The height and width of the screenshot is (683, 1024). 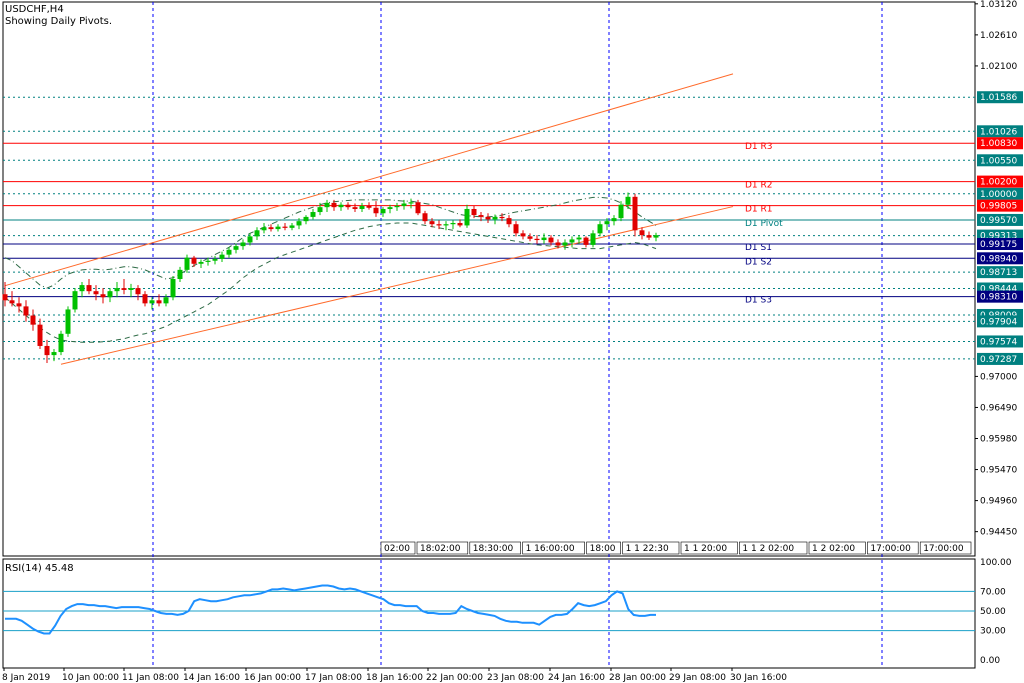 I want to click on level-price-box-8: 0.97904, so click(x=1000, y=321).